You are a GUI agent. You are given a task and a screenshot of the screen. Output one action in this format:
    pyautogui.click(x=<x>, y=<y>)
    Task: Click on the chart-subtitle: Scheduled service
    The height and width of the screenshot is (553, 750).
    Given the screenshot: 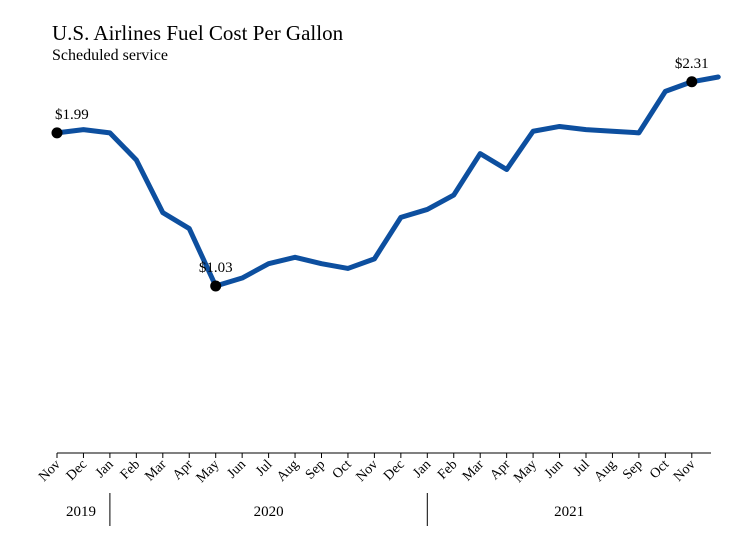 What is the action you would take?
    pyautogui.click(x=110, y=55)
    